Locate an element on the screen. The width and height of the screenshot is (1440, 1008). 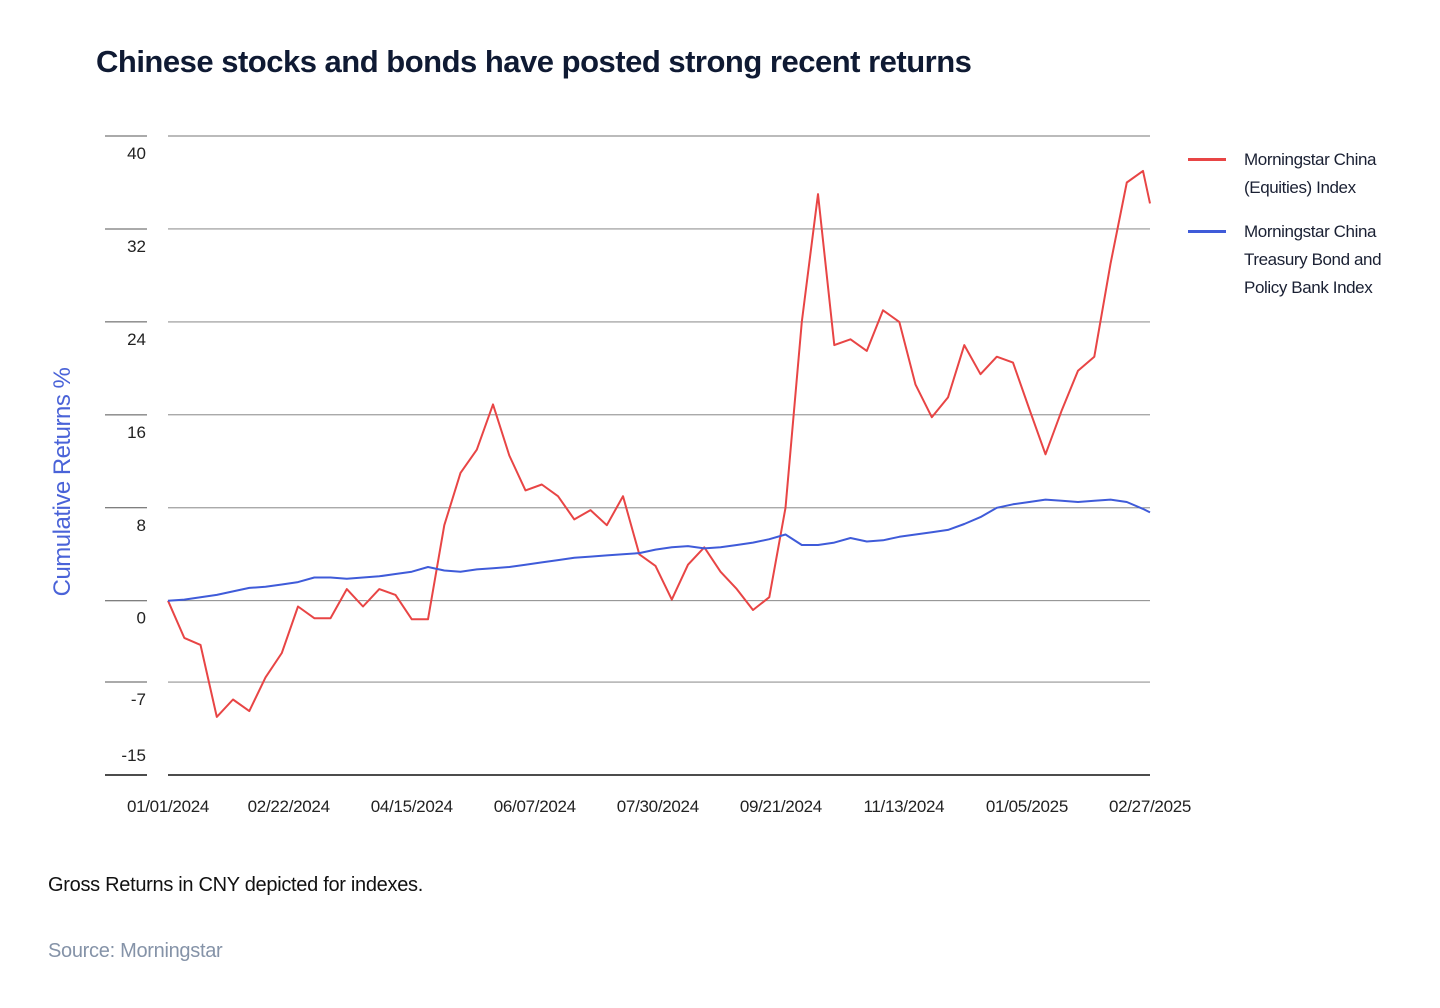
series-line is located at coordinates (659, 550).